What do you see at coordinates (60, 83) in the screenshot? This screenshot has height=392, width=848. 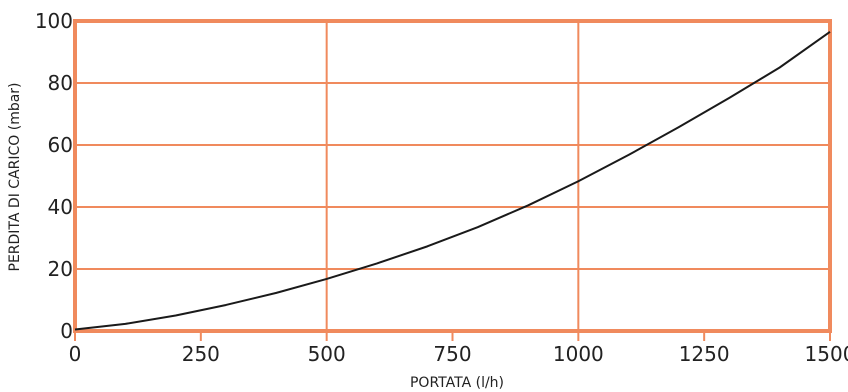 I see `y-tick-label-80: 80` at bounding box center [60, 83].